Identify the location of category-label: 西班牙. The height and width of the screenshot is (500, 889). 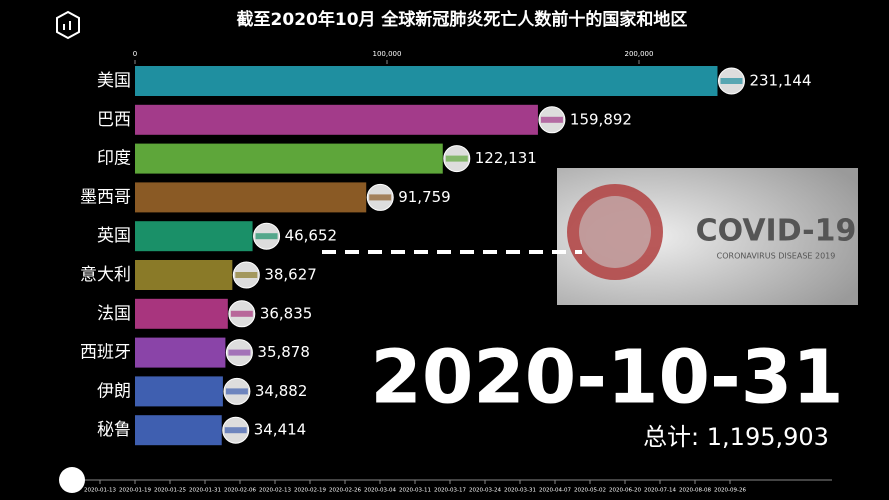
(105, 353).